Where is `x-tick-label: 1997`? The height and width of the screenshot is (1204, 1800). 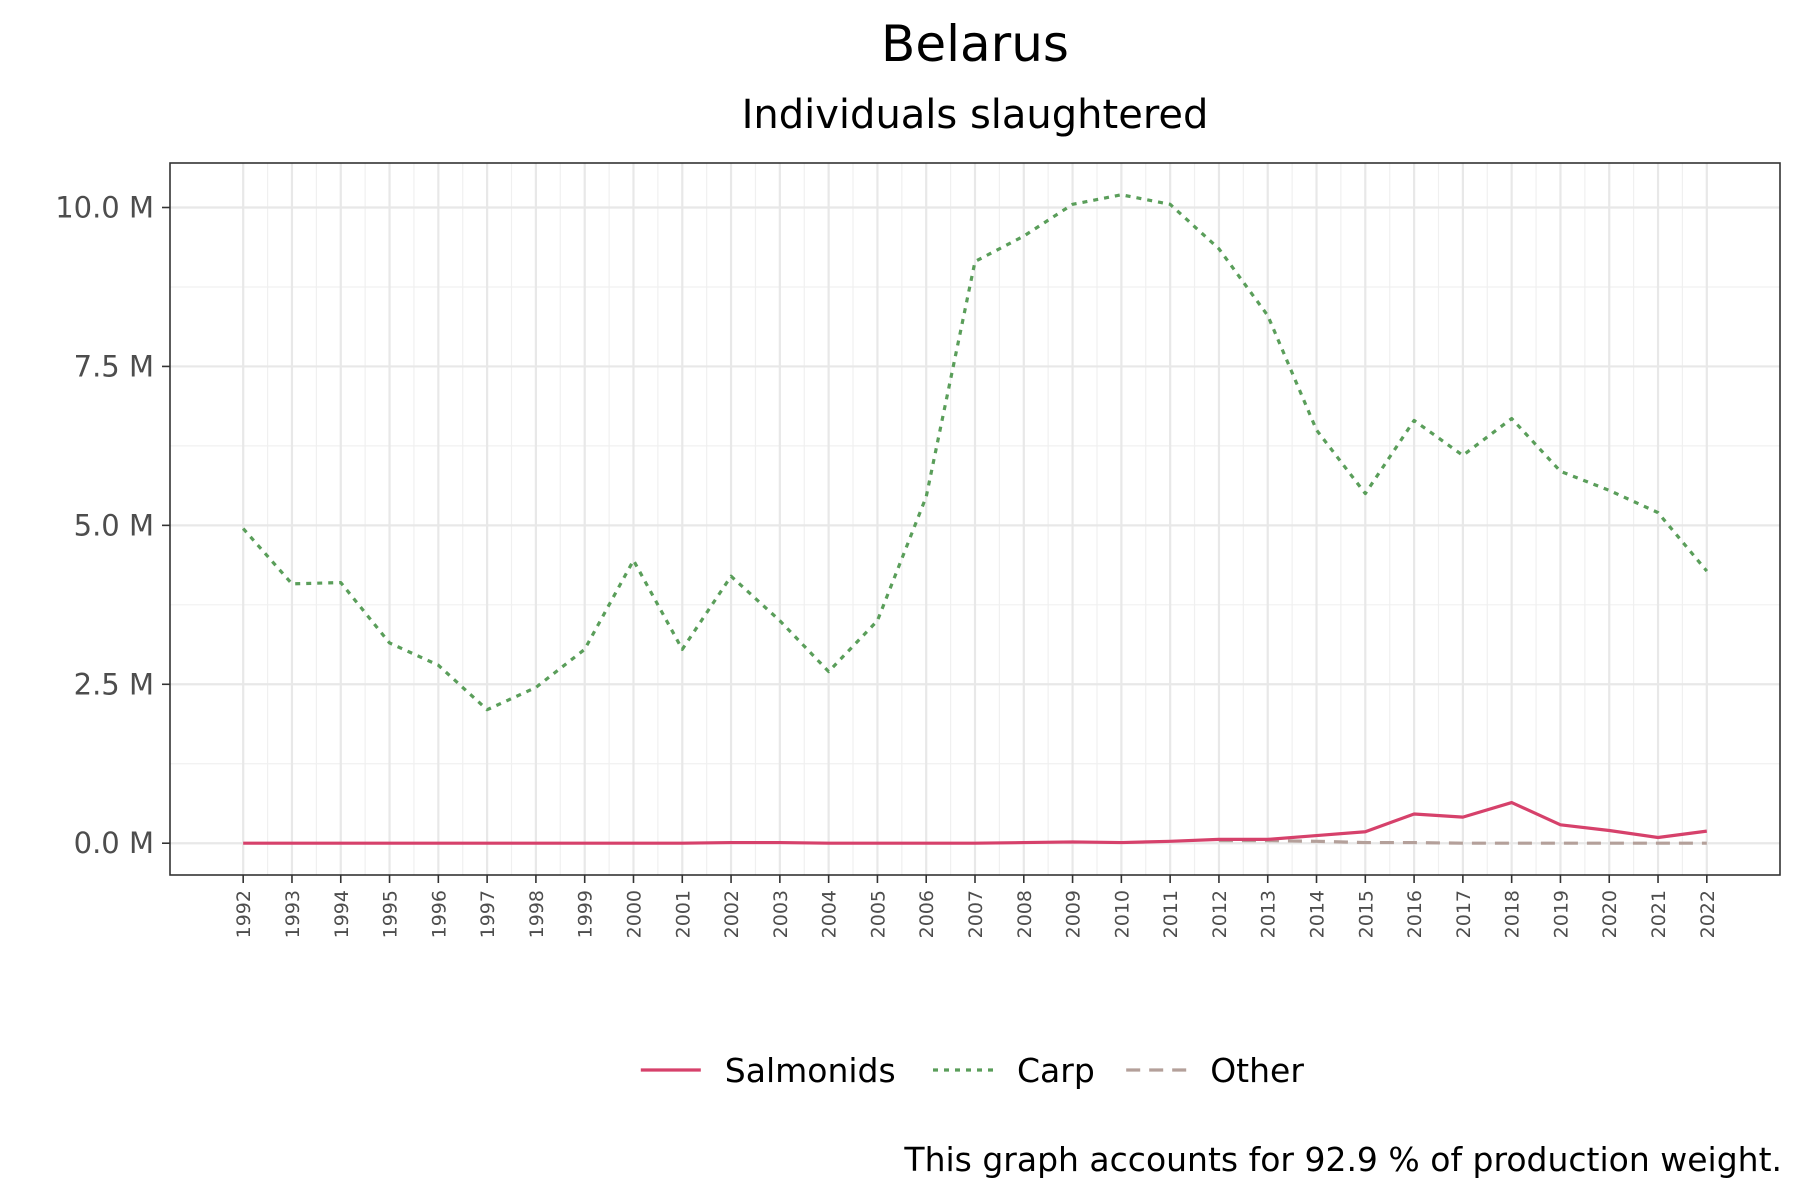
x-tick-label: 1997 is located at coordinates (488, 914).